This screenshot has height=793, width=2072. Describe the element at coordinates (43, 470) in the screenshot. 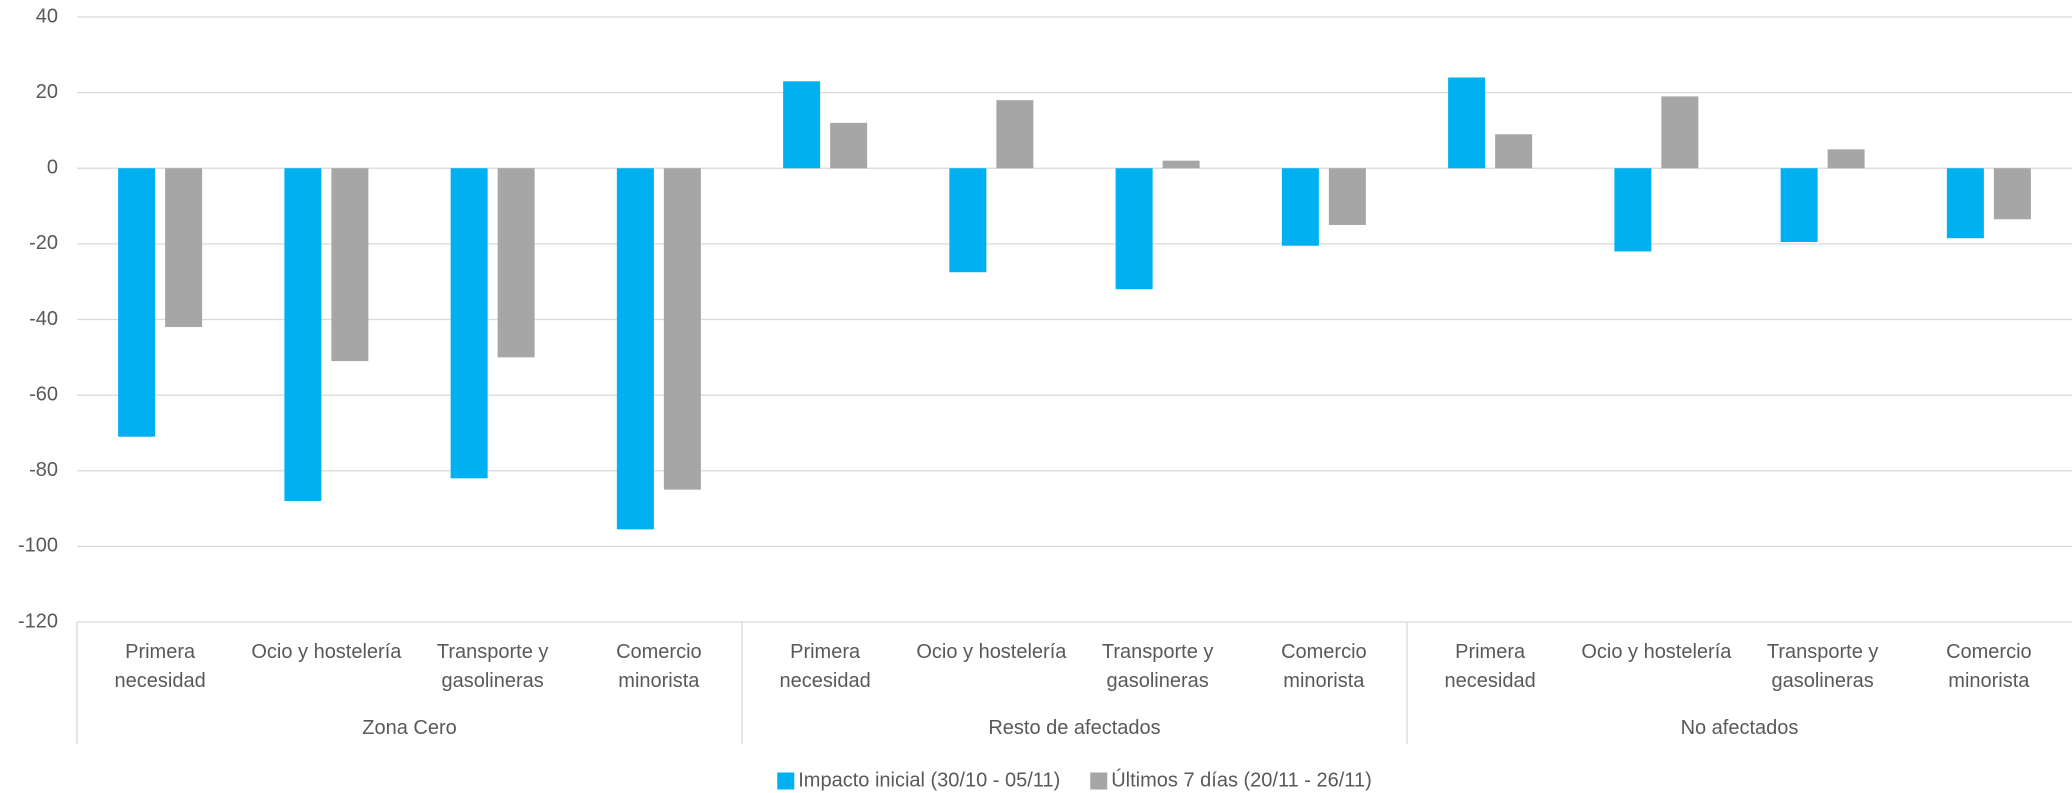

I see `y-tick-label: -80` at that location.